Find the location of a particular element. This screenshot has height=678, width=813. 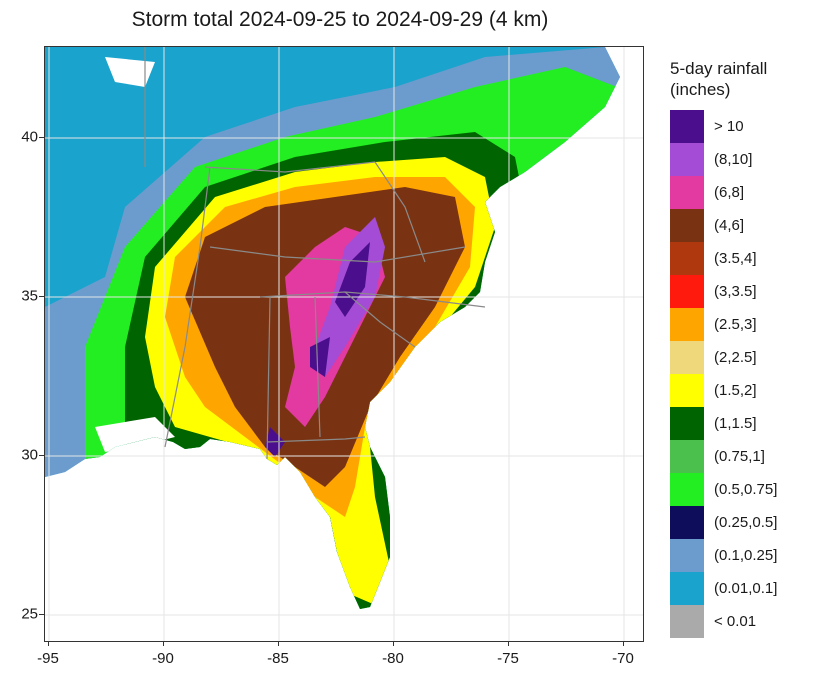

legend-item: (1.5,2] is located at coordinates (723, 390).